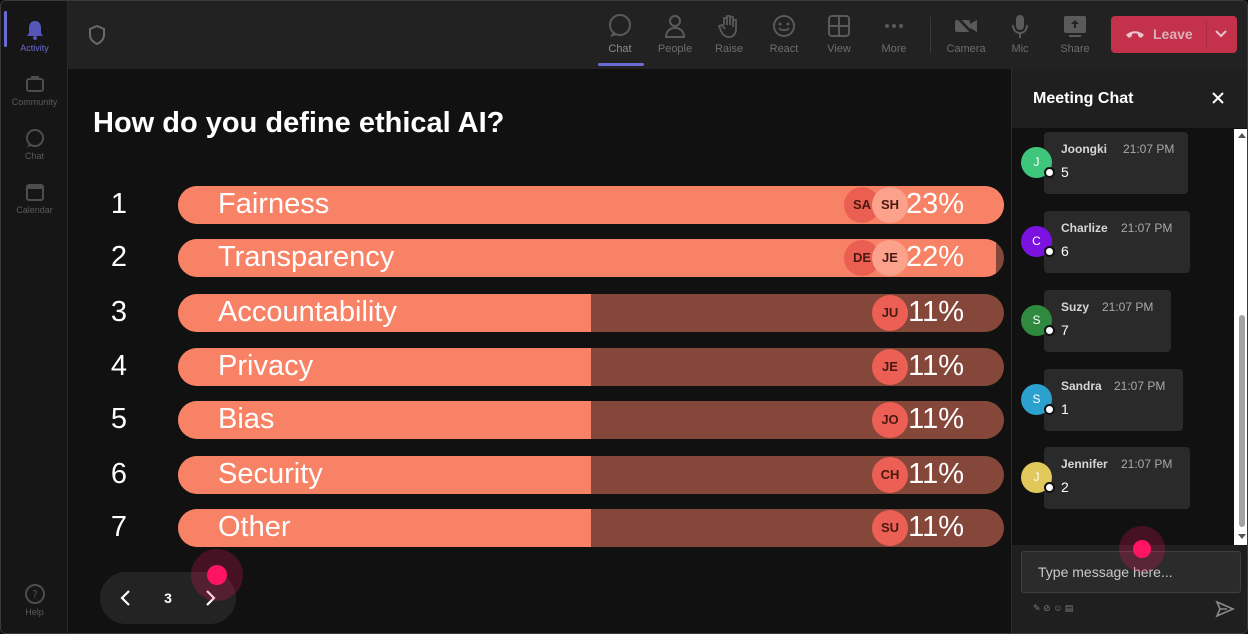  I want to click on rail-active-indicator, so click(5, 29).